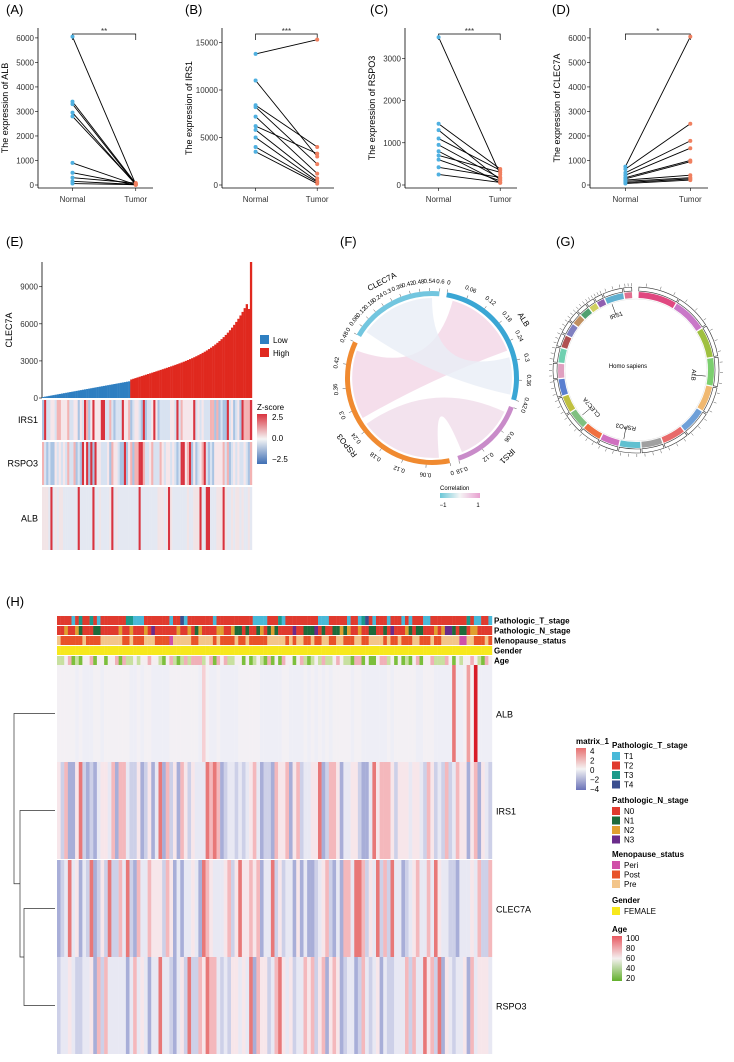  I want to click on y-axis-label: The expression of ALB, so click(5, 108).